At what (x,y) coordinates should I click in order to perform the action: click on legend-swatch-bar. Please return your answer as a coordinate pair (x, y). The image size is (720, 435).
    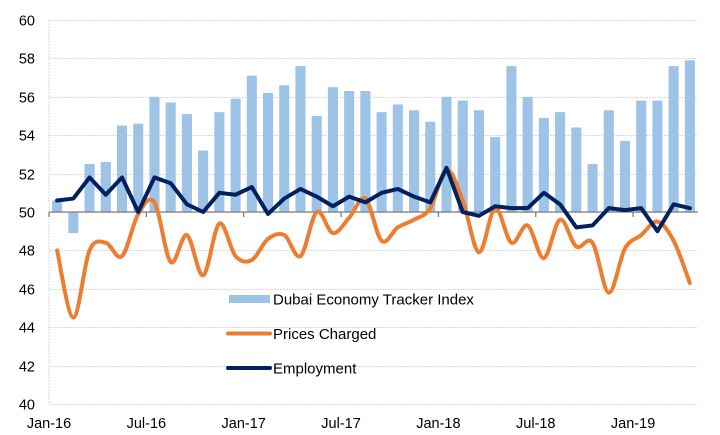
    Looking at the image, I should click on (249, 299).